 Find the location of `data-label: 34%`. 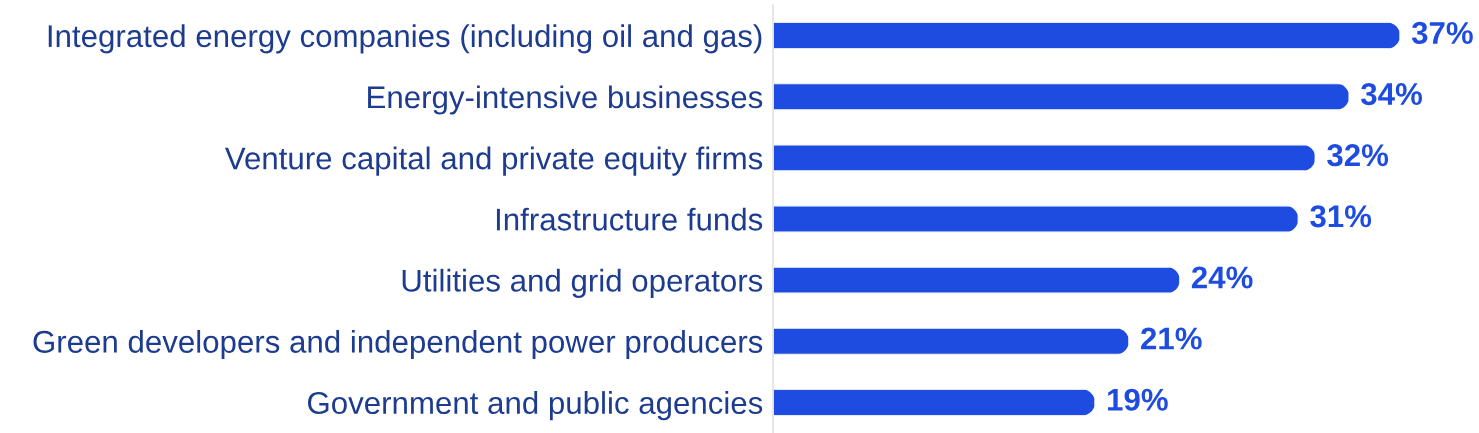

data-label: 34% is located at coordinates (1391, 94).